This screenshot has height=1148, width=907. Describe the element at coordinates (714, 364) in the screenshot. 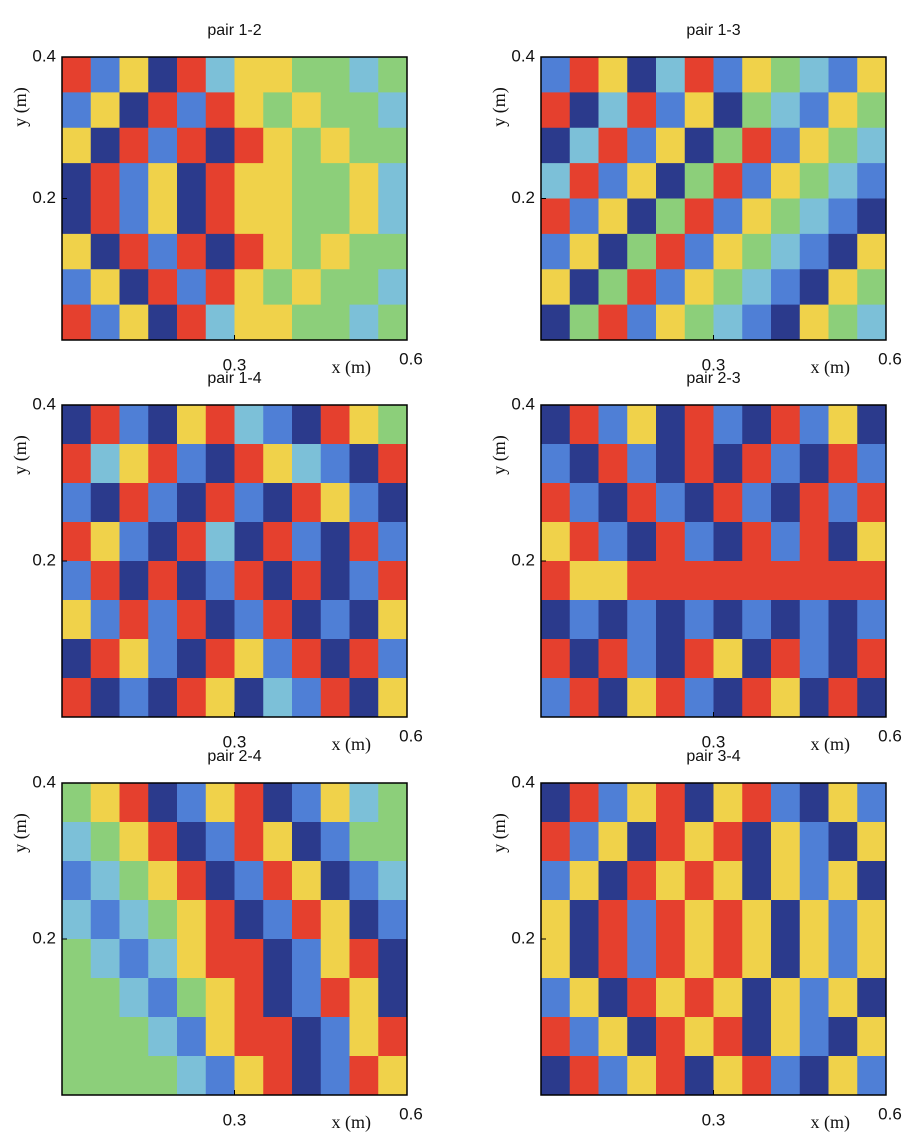

I see `x-tick-label: 0.3` at that location.